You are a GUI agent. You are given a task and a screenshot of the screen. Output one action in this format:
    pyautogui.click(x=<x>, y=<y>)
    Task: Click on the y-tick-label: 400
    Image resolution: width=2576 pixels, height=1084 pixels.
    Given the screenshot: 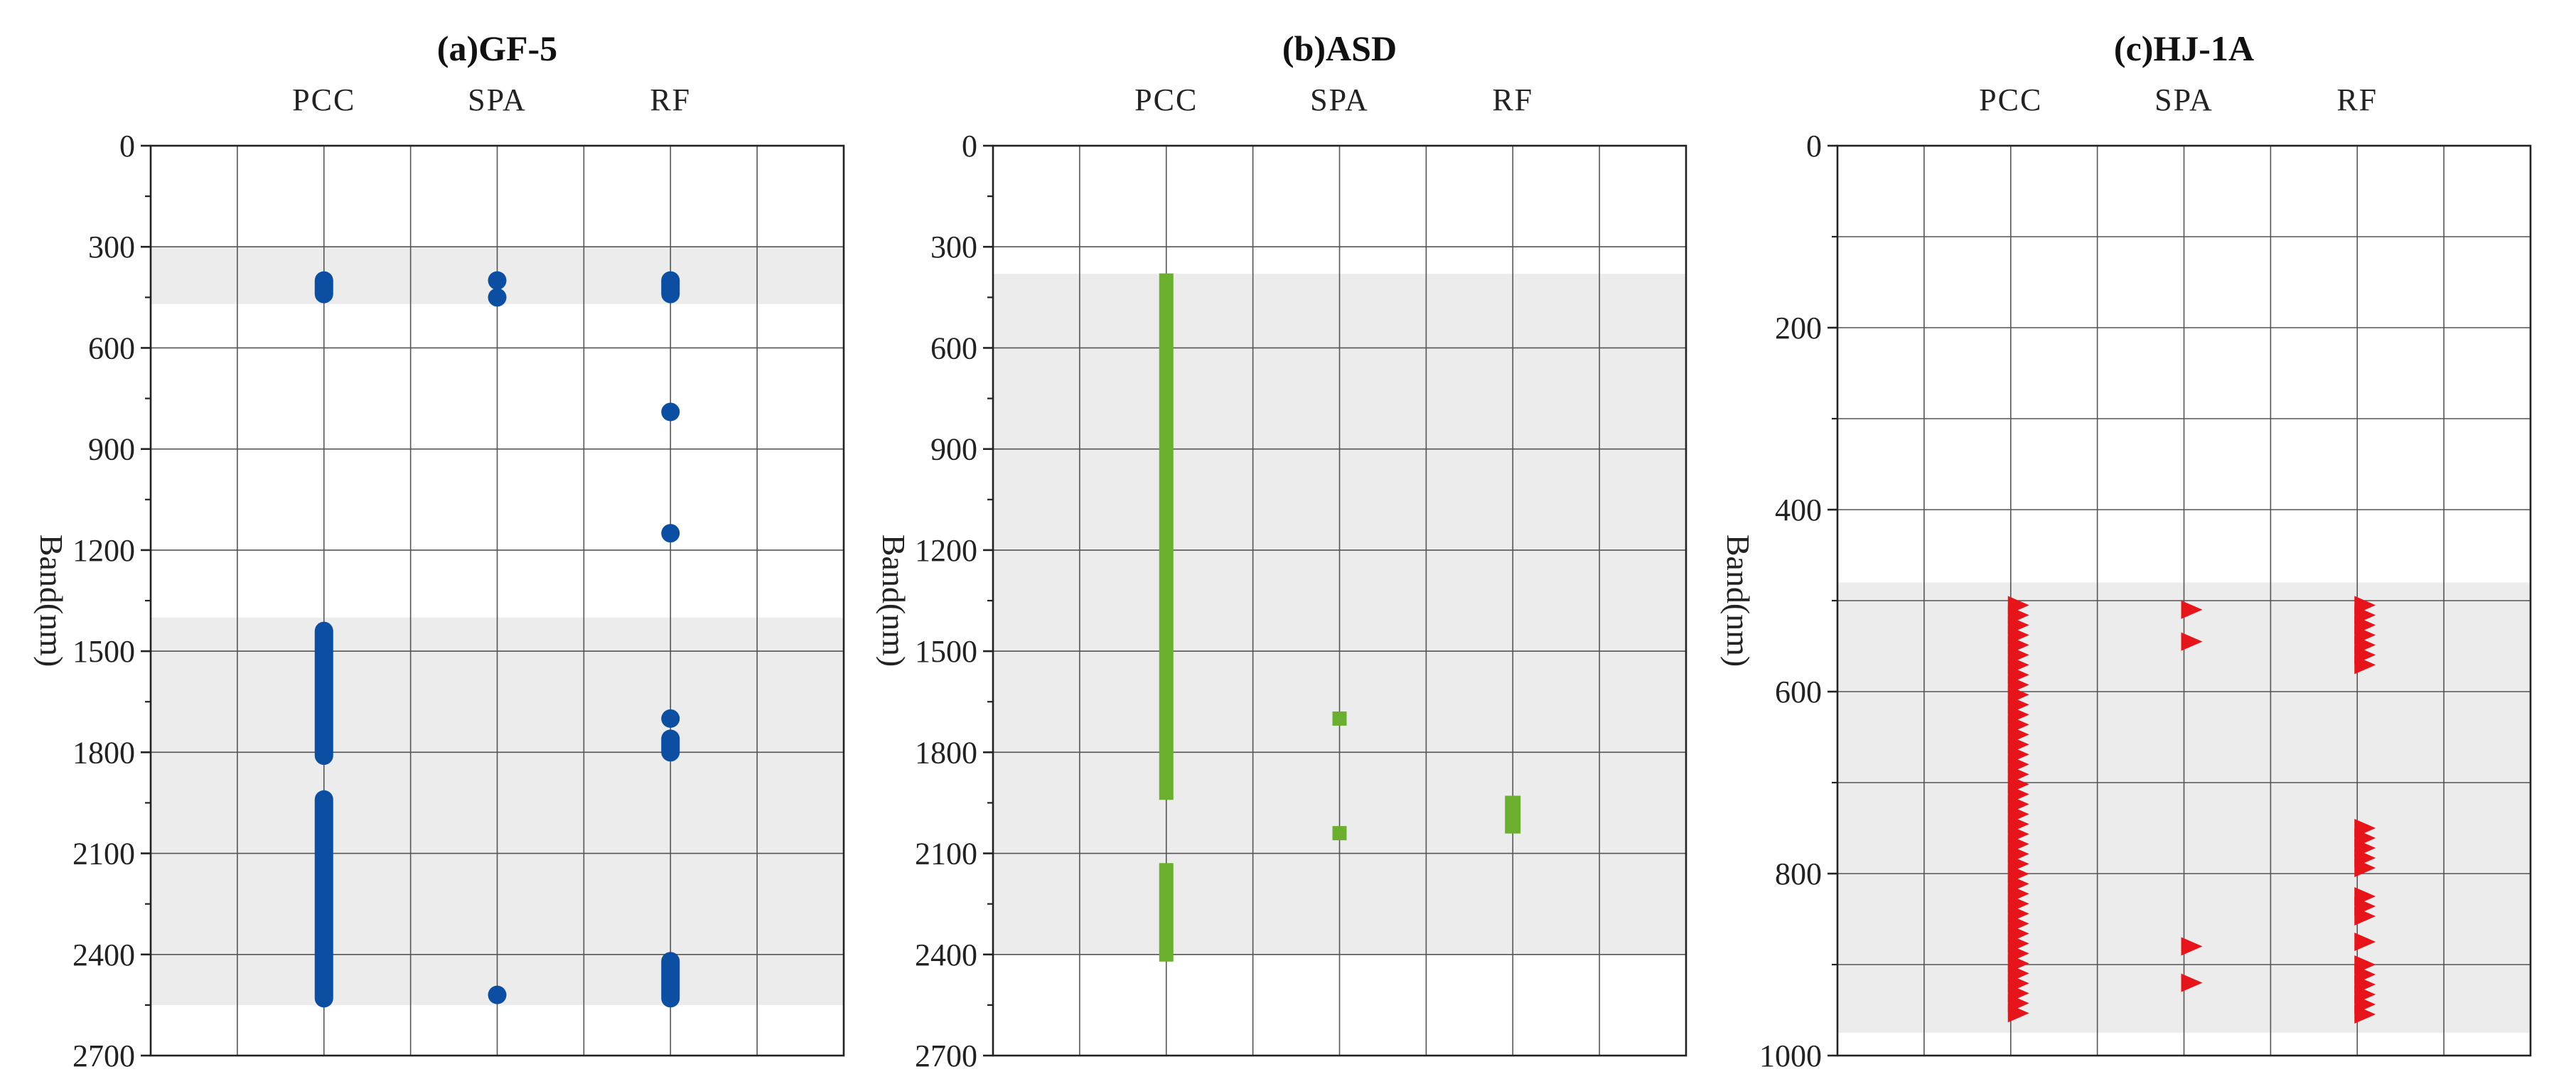 What is the action you would take?
    pyautogui.click(x=1798, y=510)
    